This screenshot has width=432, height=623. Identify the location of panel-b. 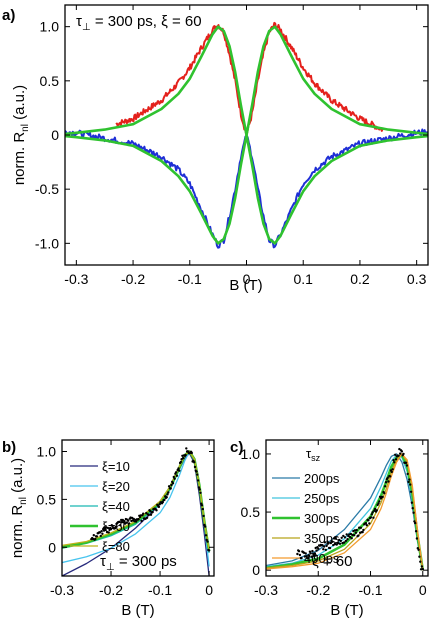
(138, 508).